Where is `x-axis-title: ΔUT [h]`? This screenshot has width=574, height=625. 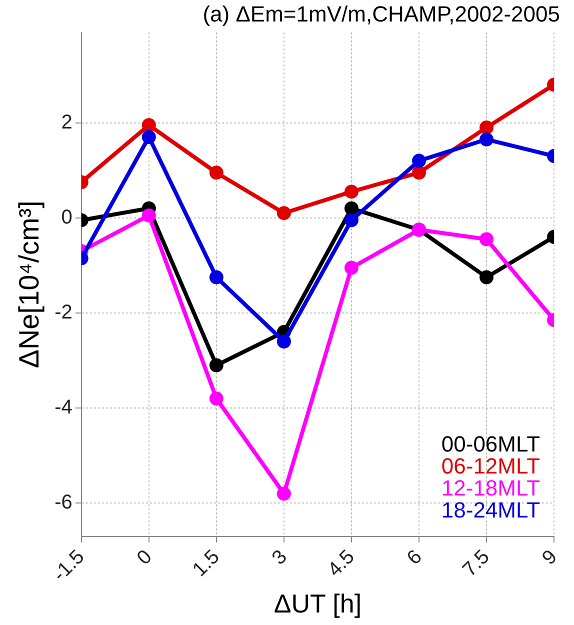
x-axis-title: ΔUT [h] is located at coordinates (318, 603).